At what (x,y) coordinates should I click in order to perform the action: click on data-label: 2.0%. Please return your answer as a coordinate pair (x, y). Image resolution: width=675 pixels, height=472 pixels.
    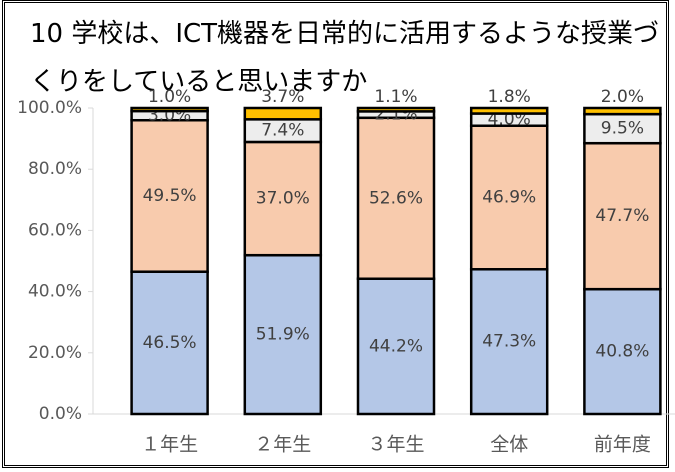
    Looking at the image, I should click on (622, 97).